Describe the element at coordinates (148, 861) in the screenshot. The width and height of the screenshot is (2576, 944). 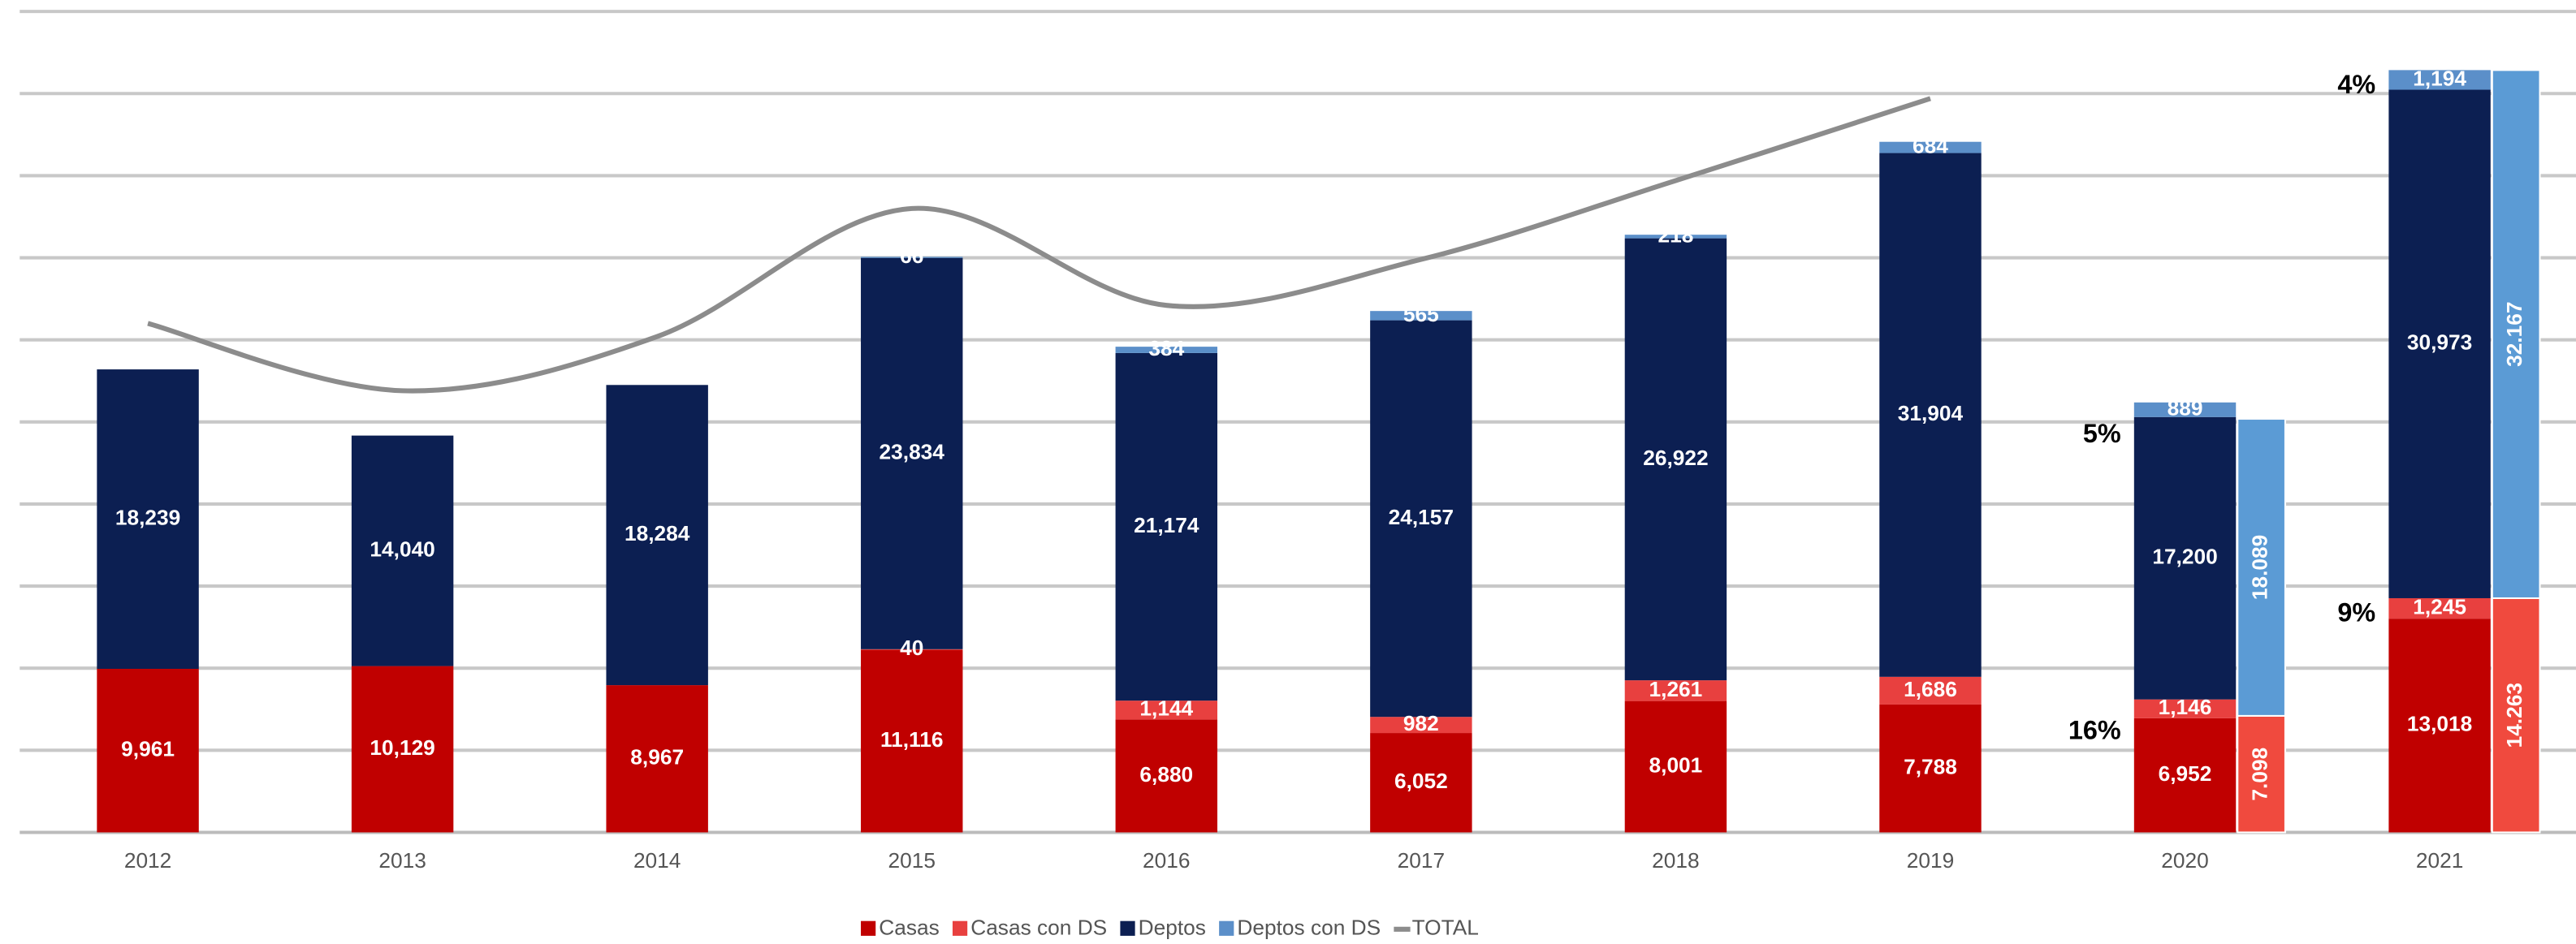
I see `x-tick-label: 2012` at that location.